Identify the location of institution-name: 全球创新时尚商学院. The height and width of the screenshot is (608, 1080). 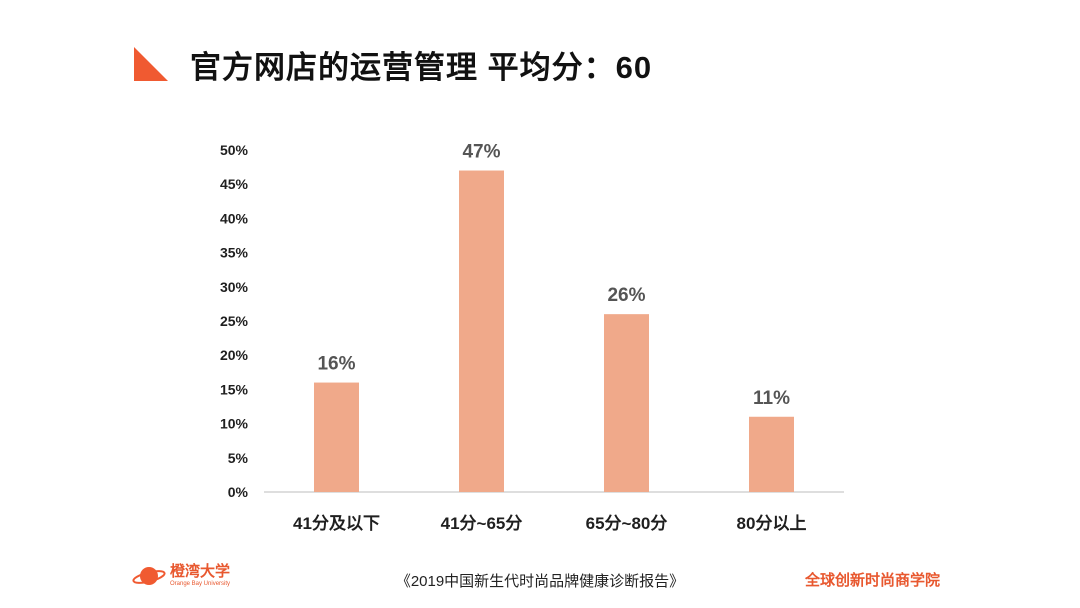
(872, 580).